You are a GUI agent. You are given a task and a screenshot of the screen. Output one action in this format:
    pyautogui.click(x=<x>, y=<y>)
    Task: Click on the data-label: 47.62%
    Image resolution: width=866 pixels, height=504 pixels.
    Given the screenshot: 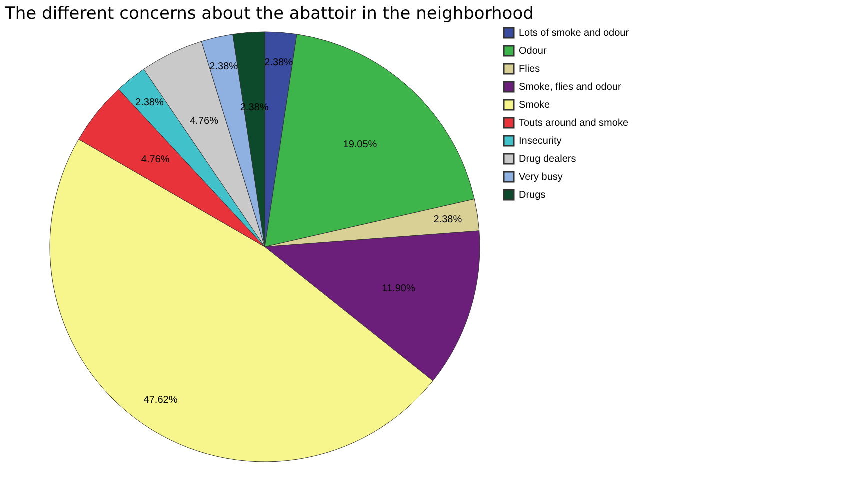 What is the action you would take?
    pyautogui.click(x=161, y=400)
    